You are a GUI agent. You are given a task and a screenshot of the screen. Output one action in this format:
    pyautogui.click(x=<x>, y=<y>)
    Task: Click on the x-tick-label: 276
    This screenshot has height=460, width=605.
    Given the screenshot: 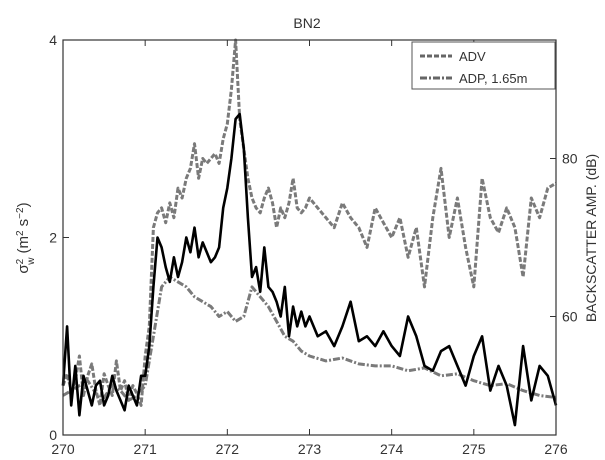 What is the action you would take?
    pyautogui.click(x=556, y=449)
    